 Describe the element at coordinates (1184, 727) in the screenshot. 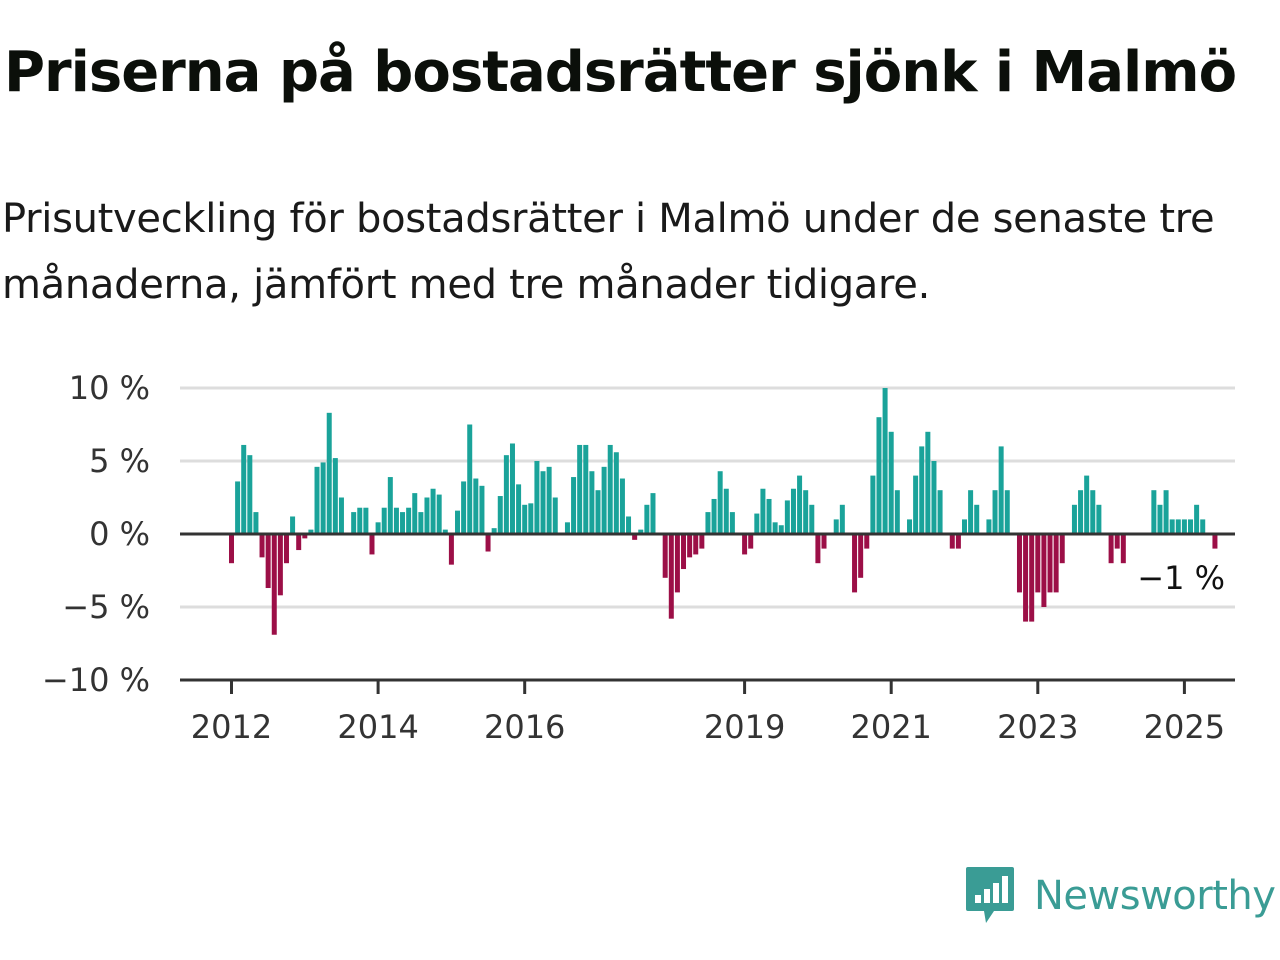

I see `x-tick-label: 2025` at that location.